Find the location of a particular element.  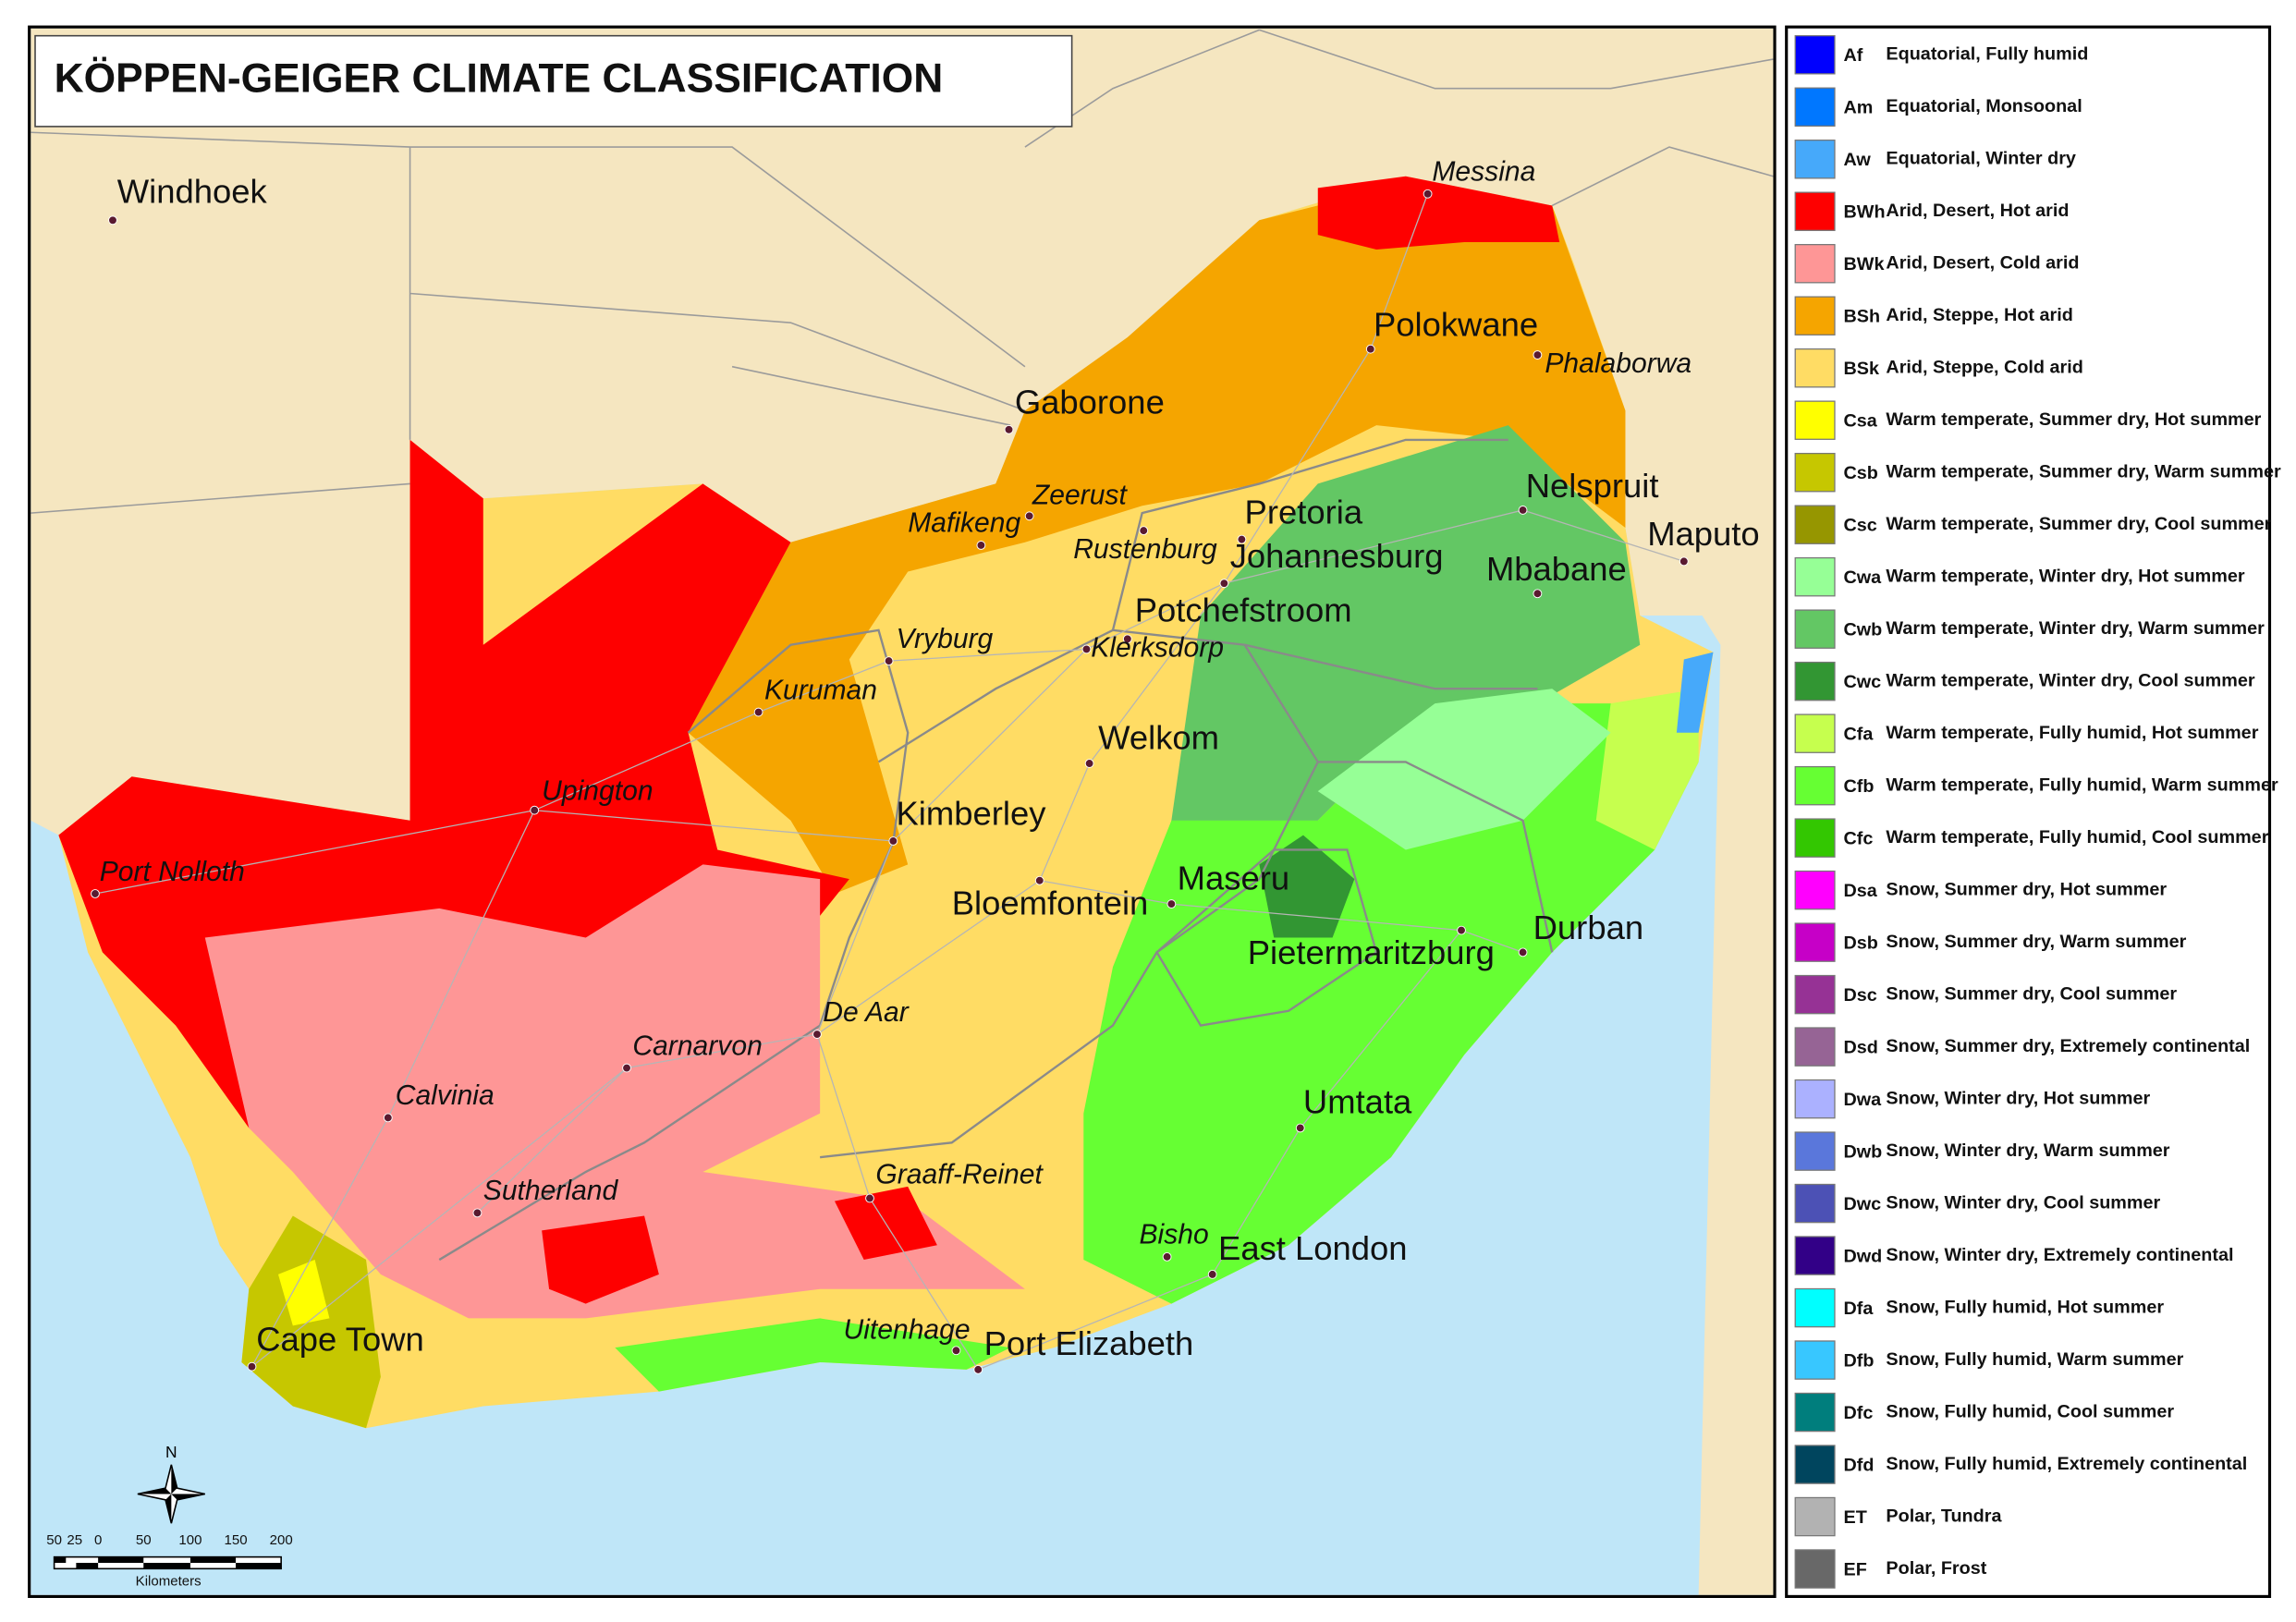

legend-label: Warm temperate, Winter dry, Hot summer is located at coordinates (2065, 576).